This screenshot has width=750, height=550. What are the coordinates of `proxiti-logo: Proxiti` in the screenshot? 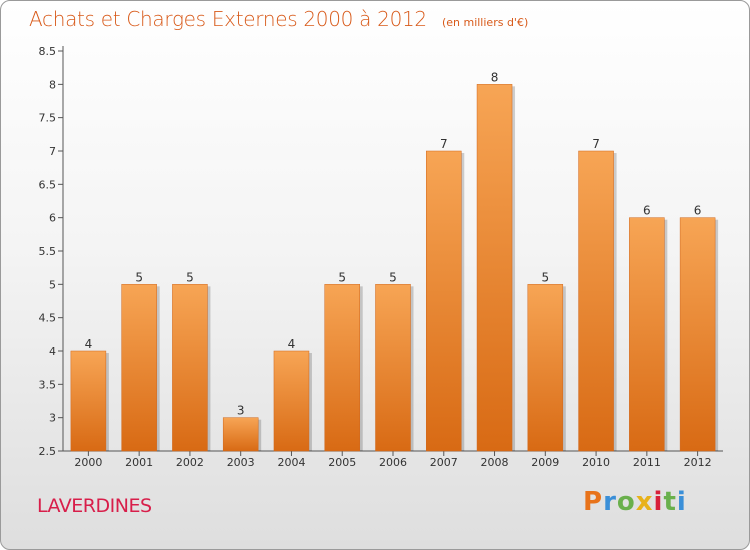 It's located at (635, 502).